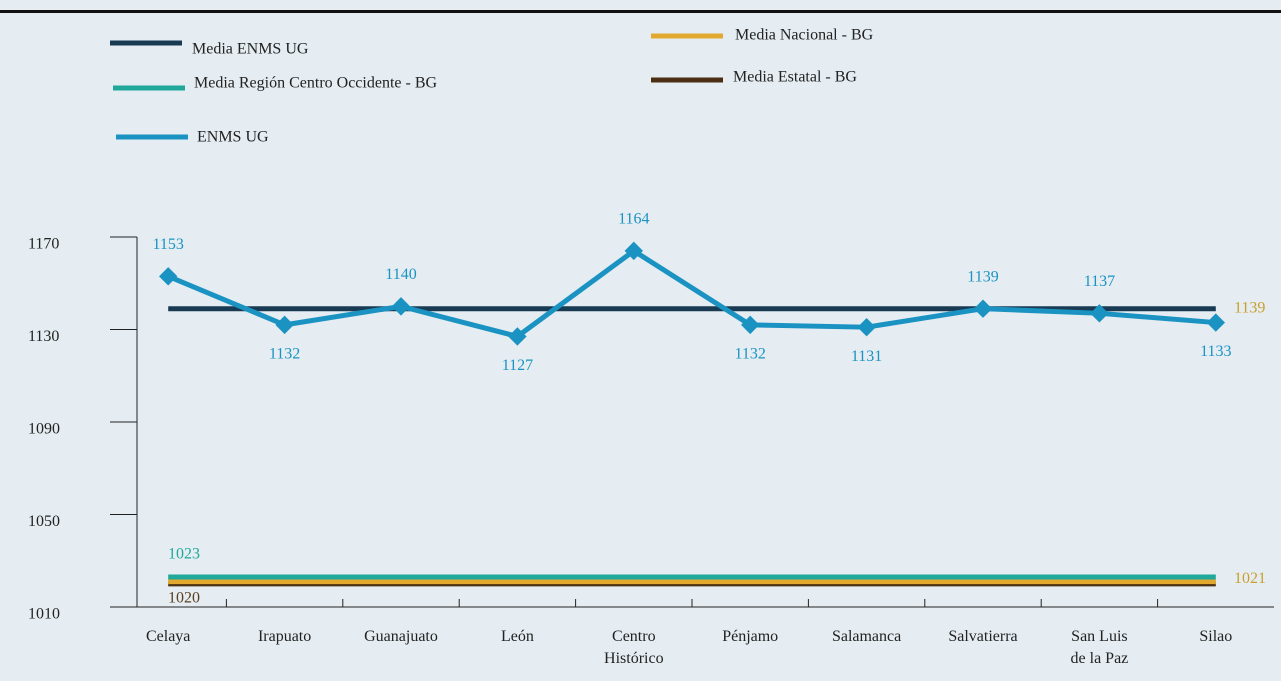 This screenshot has width=1281, height=681. I want to click on data-label: 1153, so click(167, 244).